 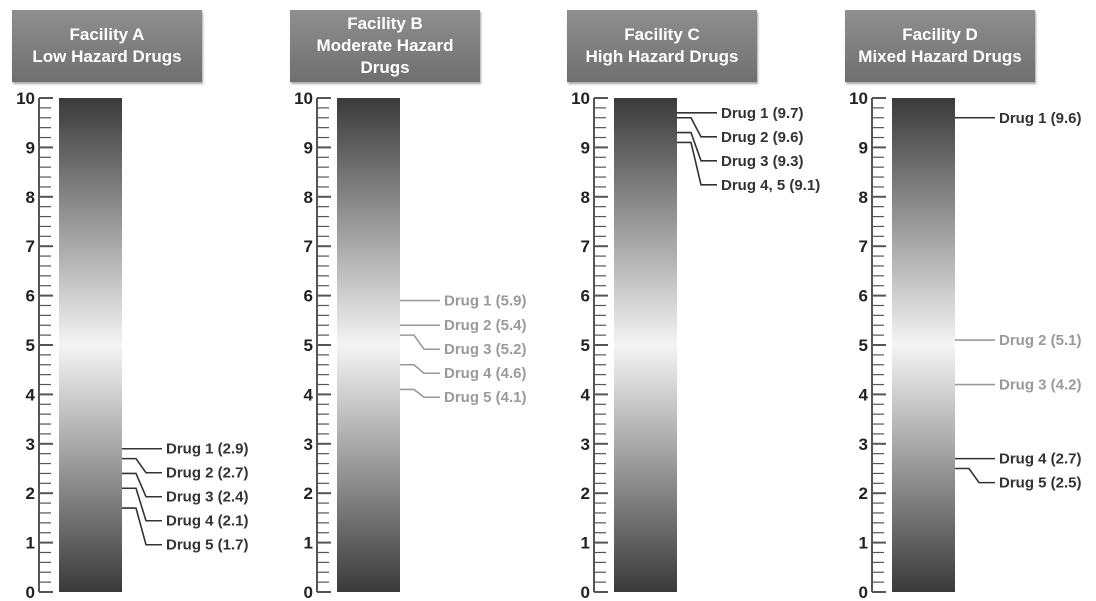 I want to click on facility-b-header: Facility B Moderate Hazard Drugs, so click(x=385, y=46).